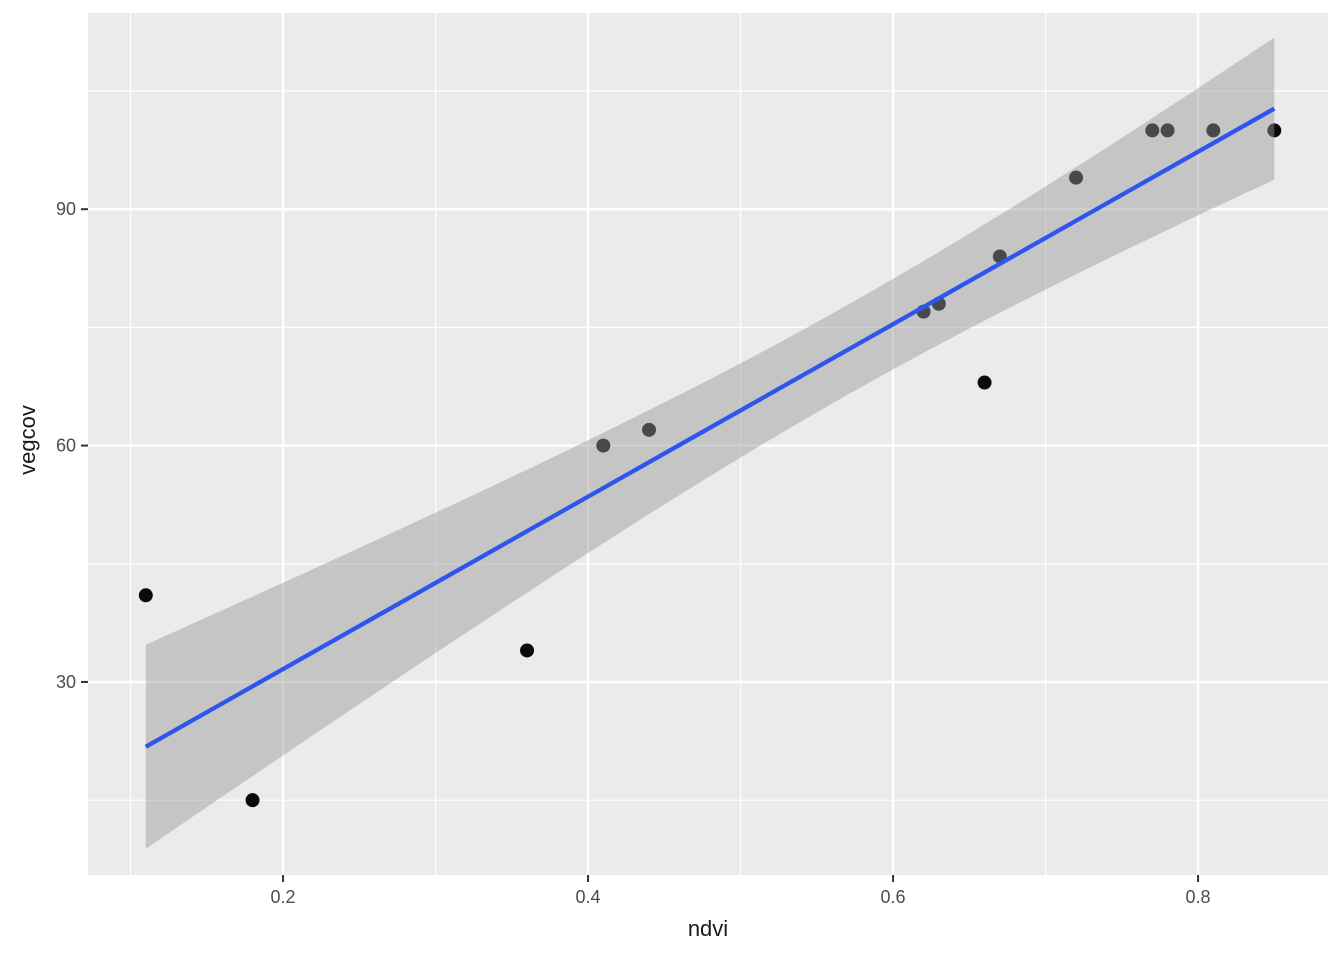 The image size is (1344, 960). I want to click on x-tick-label: 0.4, so click(588, 897).